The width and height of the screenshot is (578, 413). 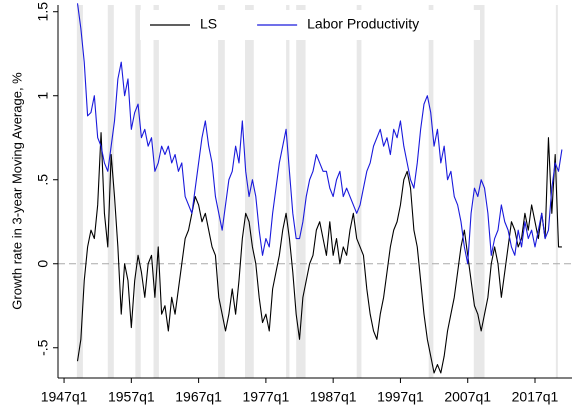 I want to click on x-tick-label: 1977q1, so click(x=266, y=397).